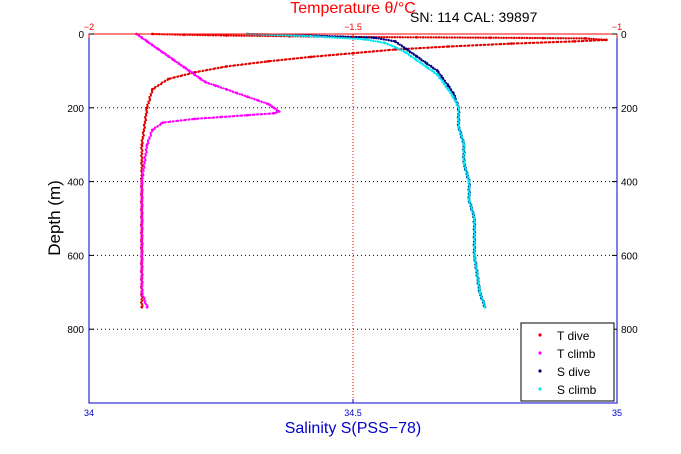 The image size is (681, 454). What do you see at coordinates (353, 27) in the screenshot?
I see `x-top-tick-label: −1.5` at bounding box center [353, 27].